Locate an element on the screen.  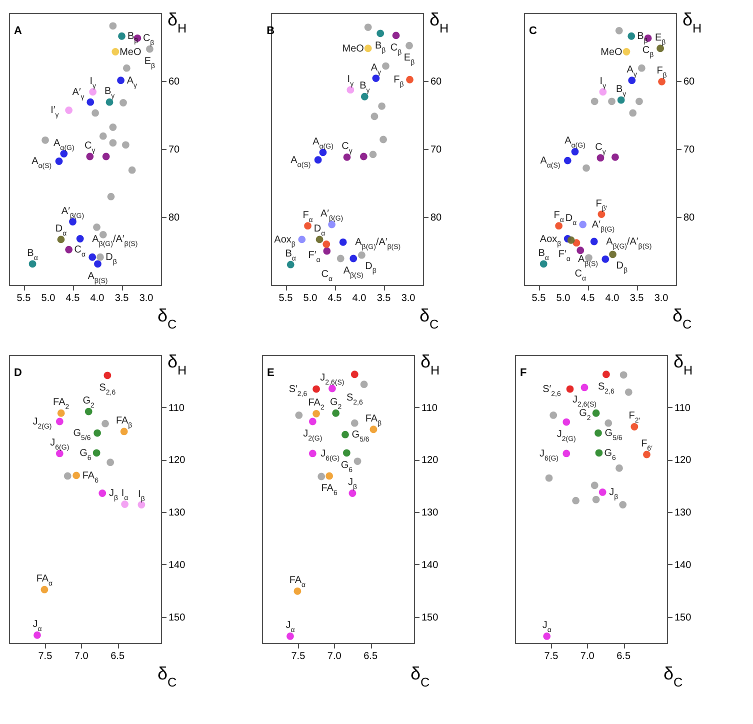
annotation: J$_{2,6(S)}$ is located at coordinates (332, 379).